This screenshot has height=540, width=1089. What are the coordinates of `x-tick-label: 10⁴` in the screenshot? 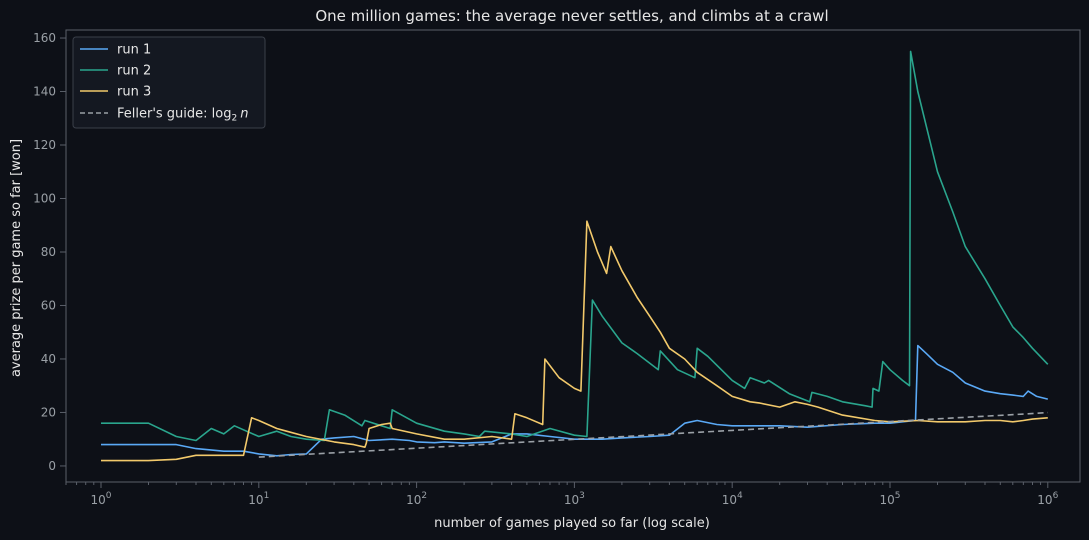 It's located at (732, 499).